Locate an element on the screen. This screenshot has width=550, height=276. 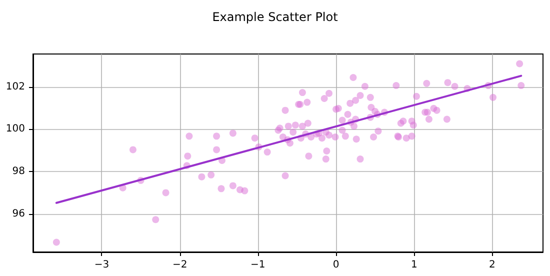
chart-title: Example Scatter Plot is located at coordinates (275, 17).